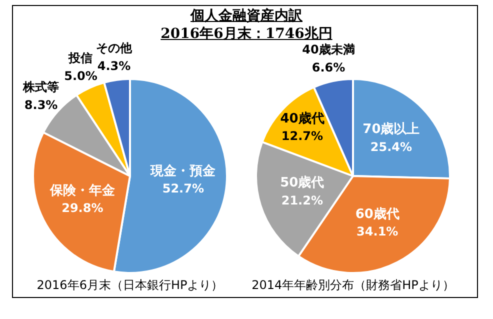 The width and height of the screenshot is (493, 319). I want to click on data-label: 21.2%, so click(302, 200).